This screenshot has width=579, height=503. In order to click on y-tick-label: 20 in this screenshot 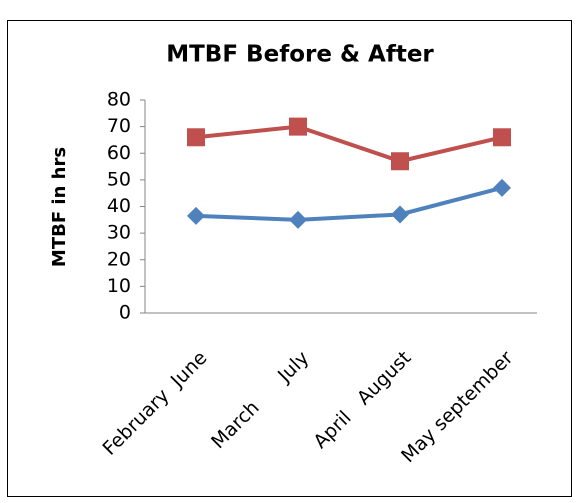, I will do `click(119, 259)`.